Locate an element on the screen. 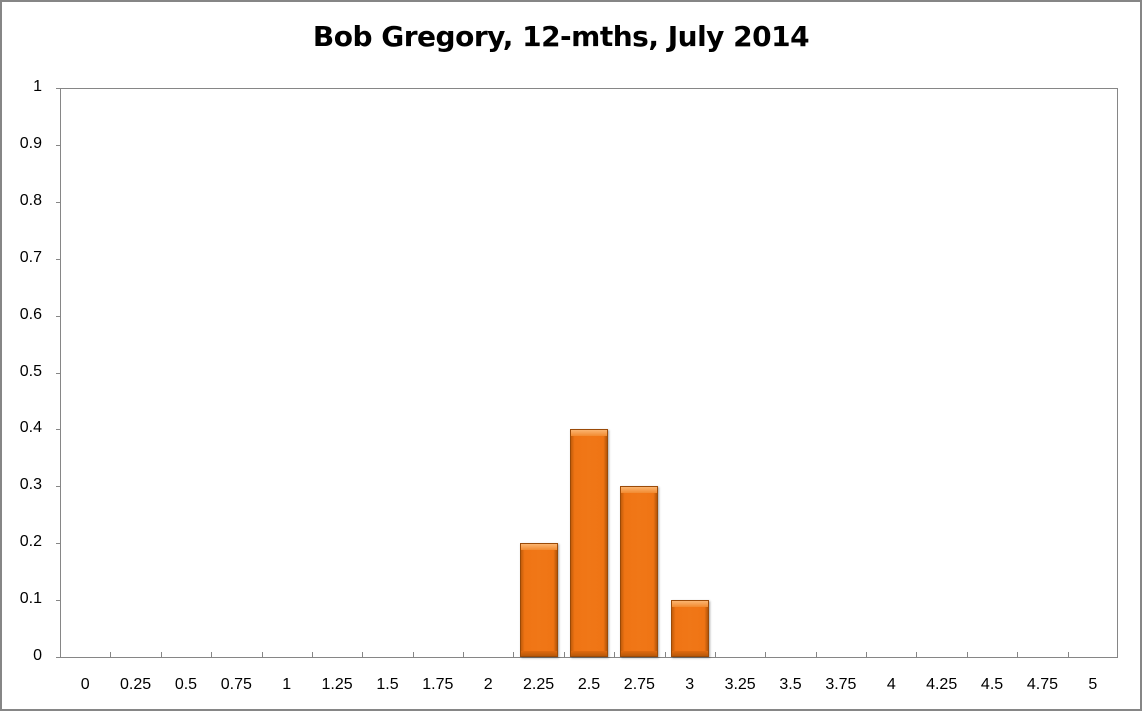 The image size is (1142, 711). y-tick-label: 0.8 is located at coordinates (30, 200).